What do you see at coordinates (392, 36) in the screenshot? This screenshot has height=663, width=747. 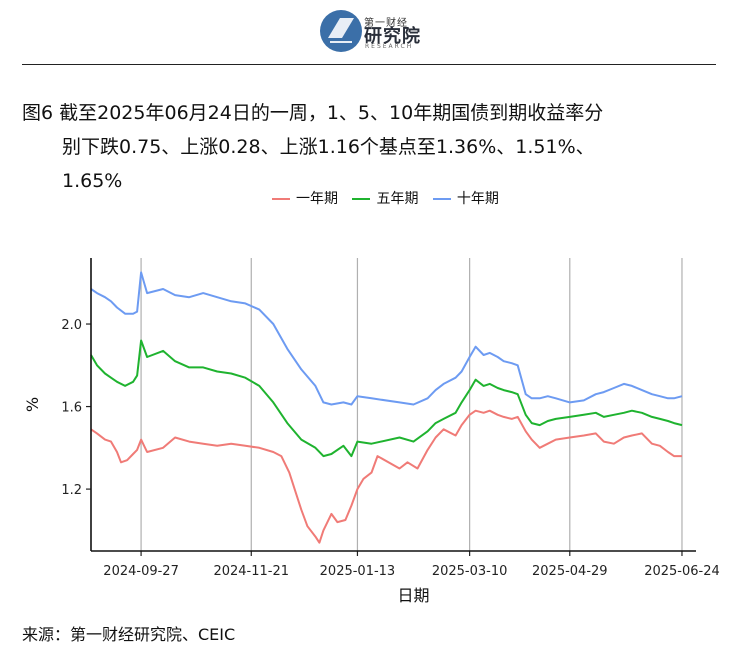 I see `logo-text-institute: 研究院` at bounding box center [392, 36].